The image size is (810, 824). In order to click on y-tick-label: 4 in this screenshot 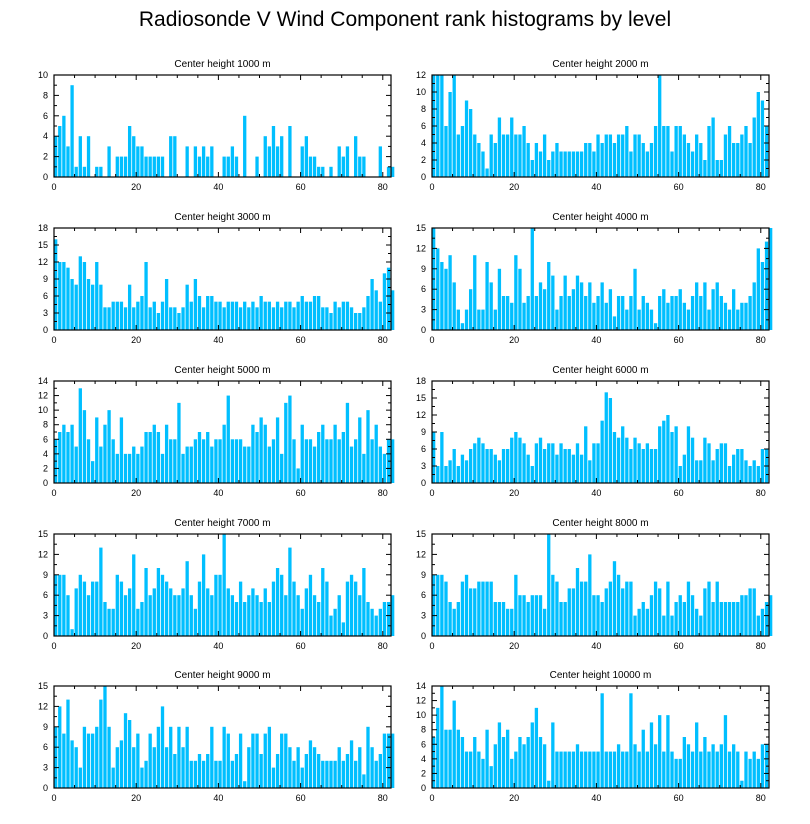, I will do `click(423, 143)`.